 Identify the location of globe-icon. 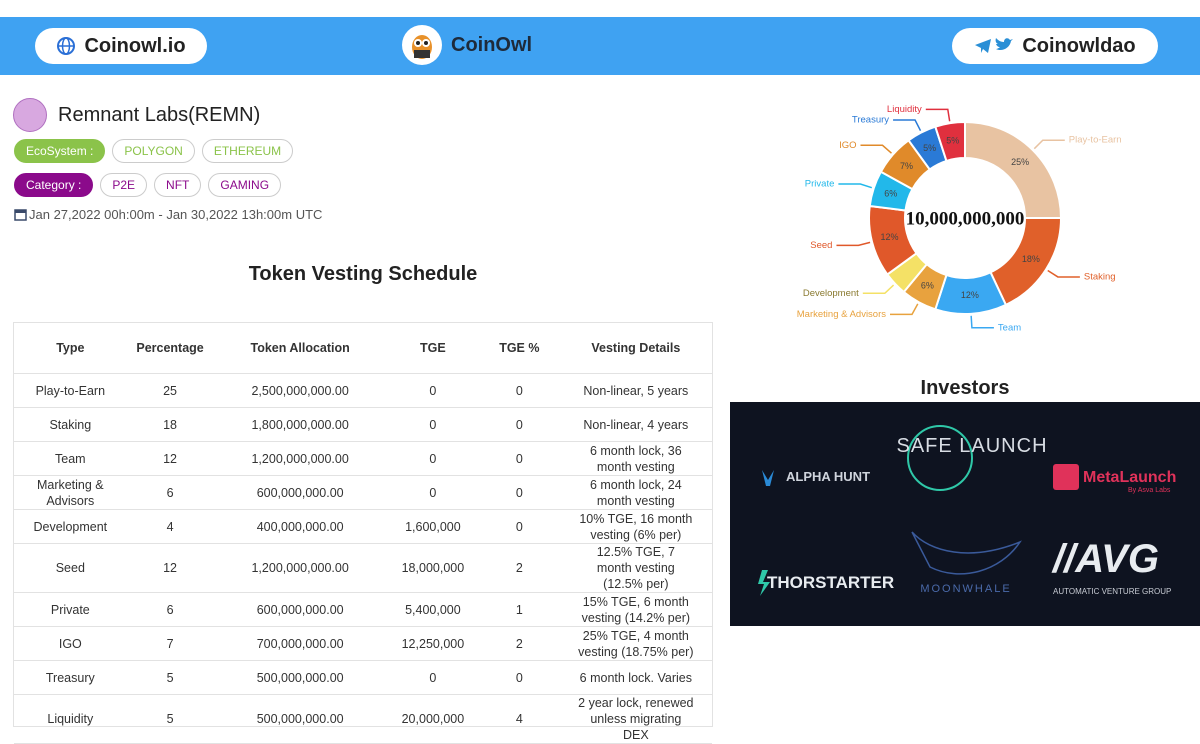
(66, 46).